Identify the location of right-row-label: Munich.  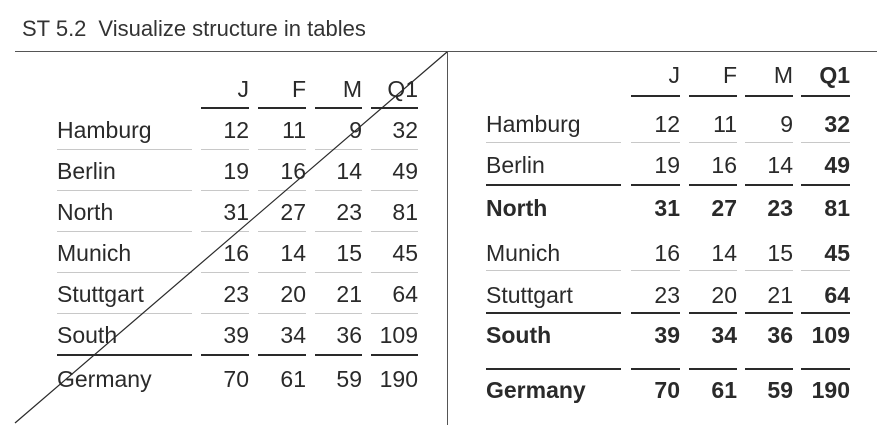
(523, 253).